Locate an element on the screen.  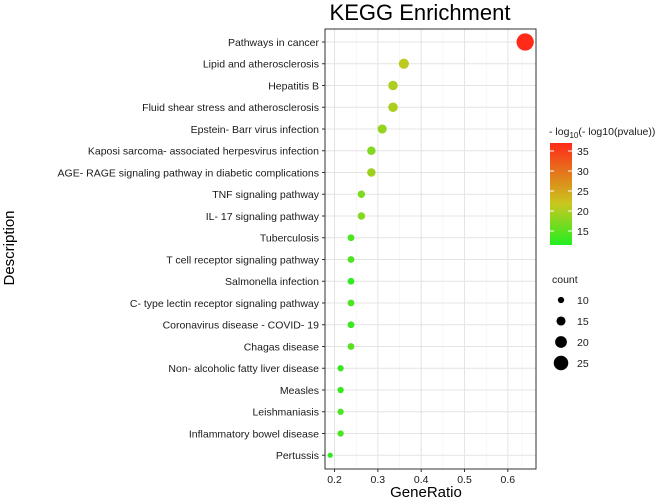
y-tick-label: Pathways in cancer is located at coordinates (274, 43).